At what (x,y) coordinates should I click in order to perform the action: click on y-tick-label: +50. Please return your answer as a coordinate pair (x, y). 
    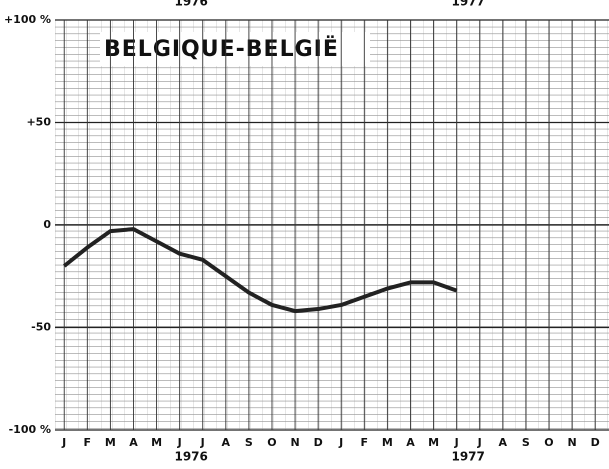
    Looking at the image, I should click on (38, 122).